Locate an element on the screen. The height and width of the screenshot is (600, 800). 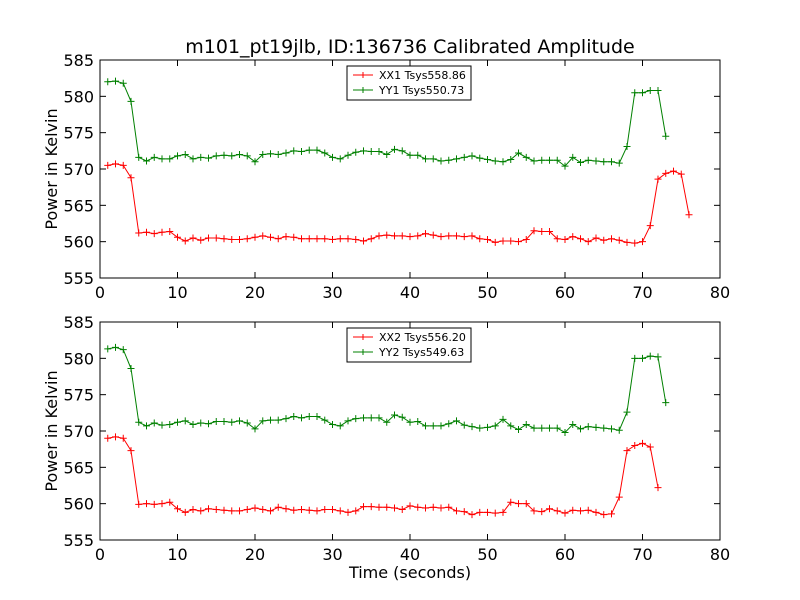
y-tick-label: 555 is located at coordinates (78, 540).